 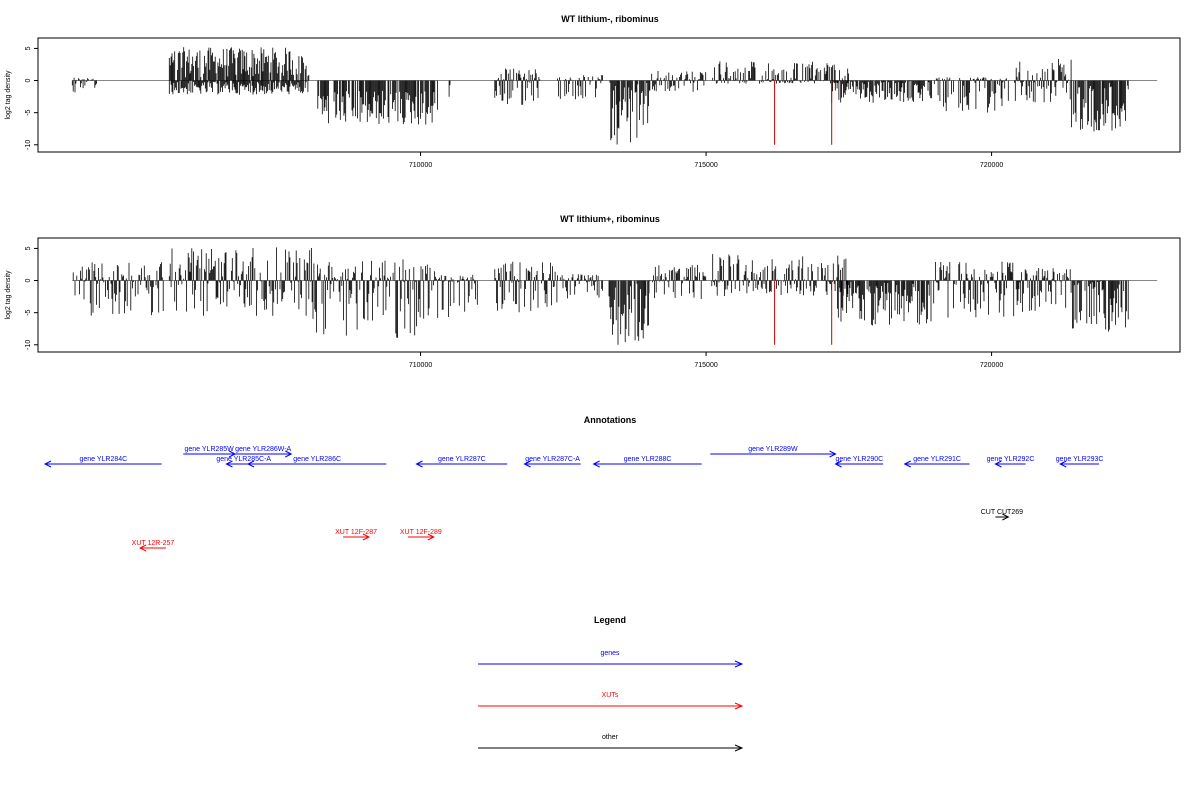 I want to click on legend-entry: genes, so click(x=611, y=659).